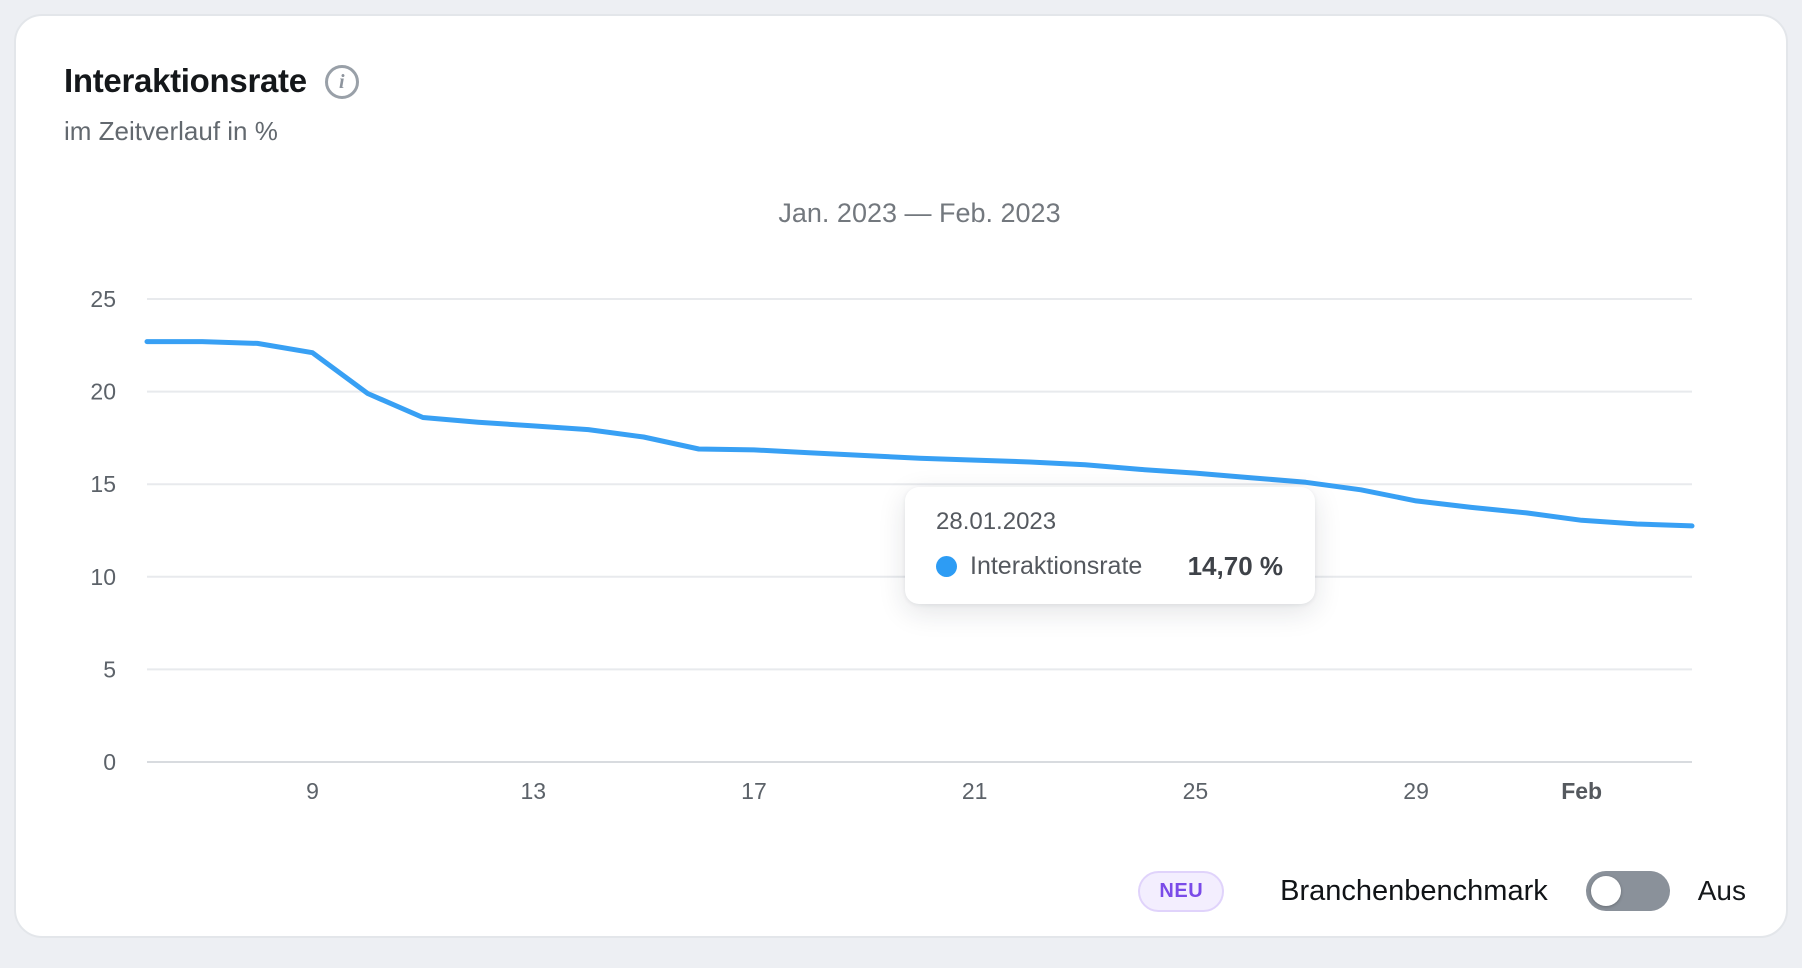 Image resolution: width=1802 pixels, height=968 pixels. I want to click on x-axis-tick-label: 29, so click(1416, 791).